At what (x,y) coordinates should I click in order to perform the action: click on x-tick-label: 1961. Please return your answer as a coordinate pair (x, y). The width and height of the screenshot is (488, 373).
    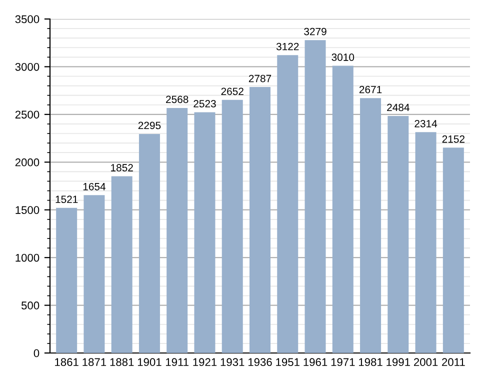
    Looking at the image, I should click on (316, 362).